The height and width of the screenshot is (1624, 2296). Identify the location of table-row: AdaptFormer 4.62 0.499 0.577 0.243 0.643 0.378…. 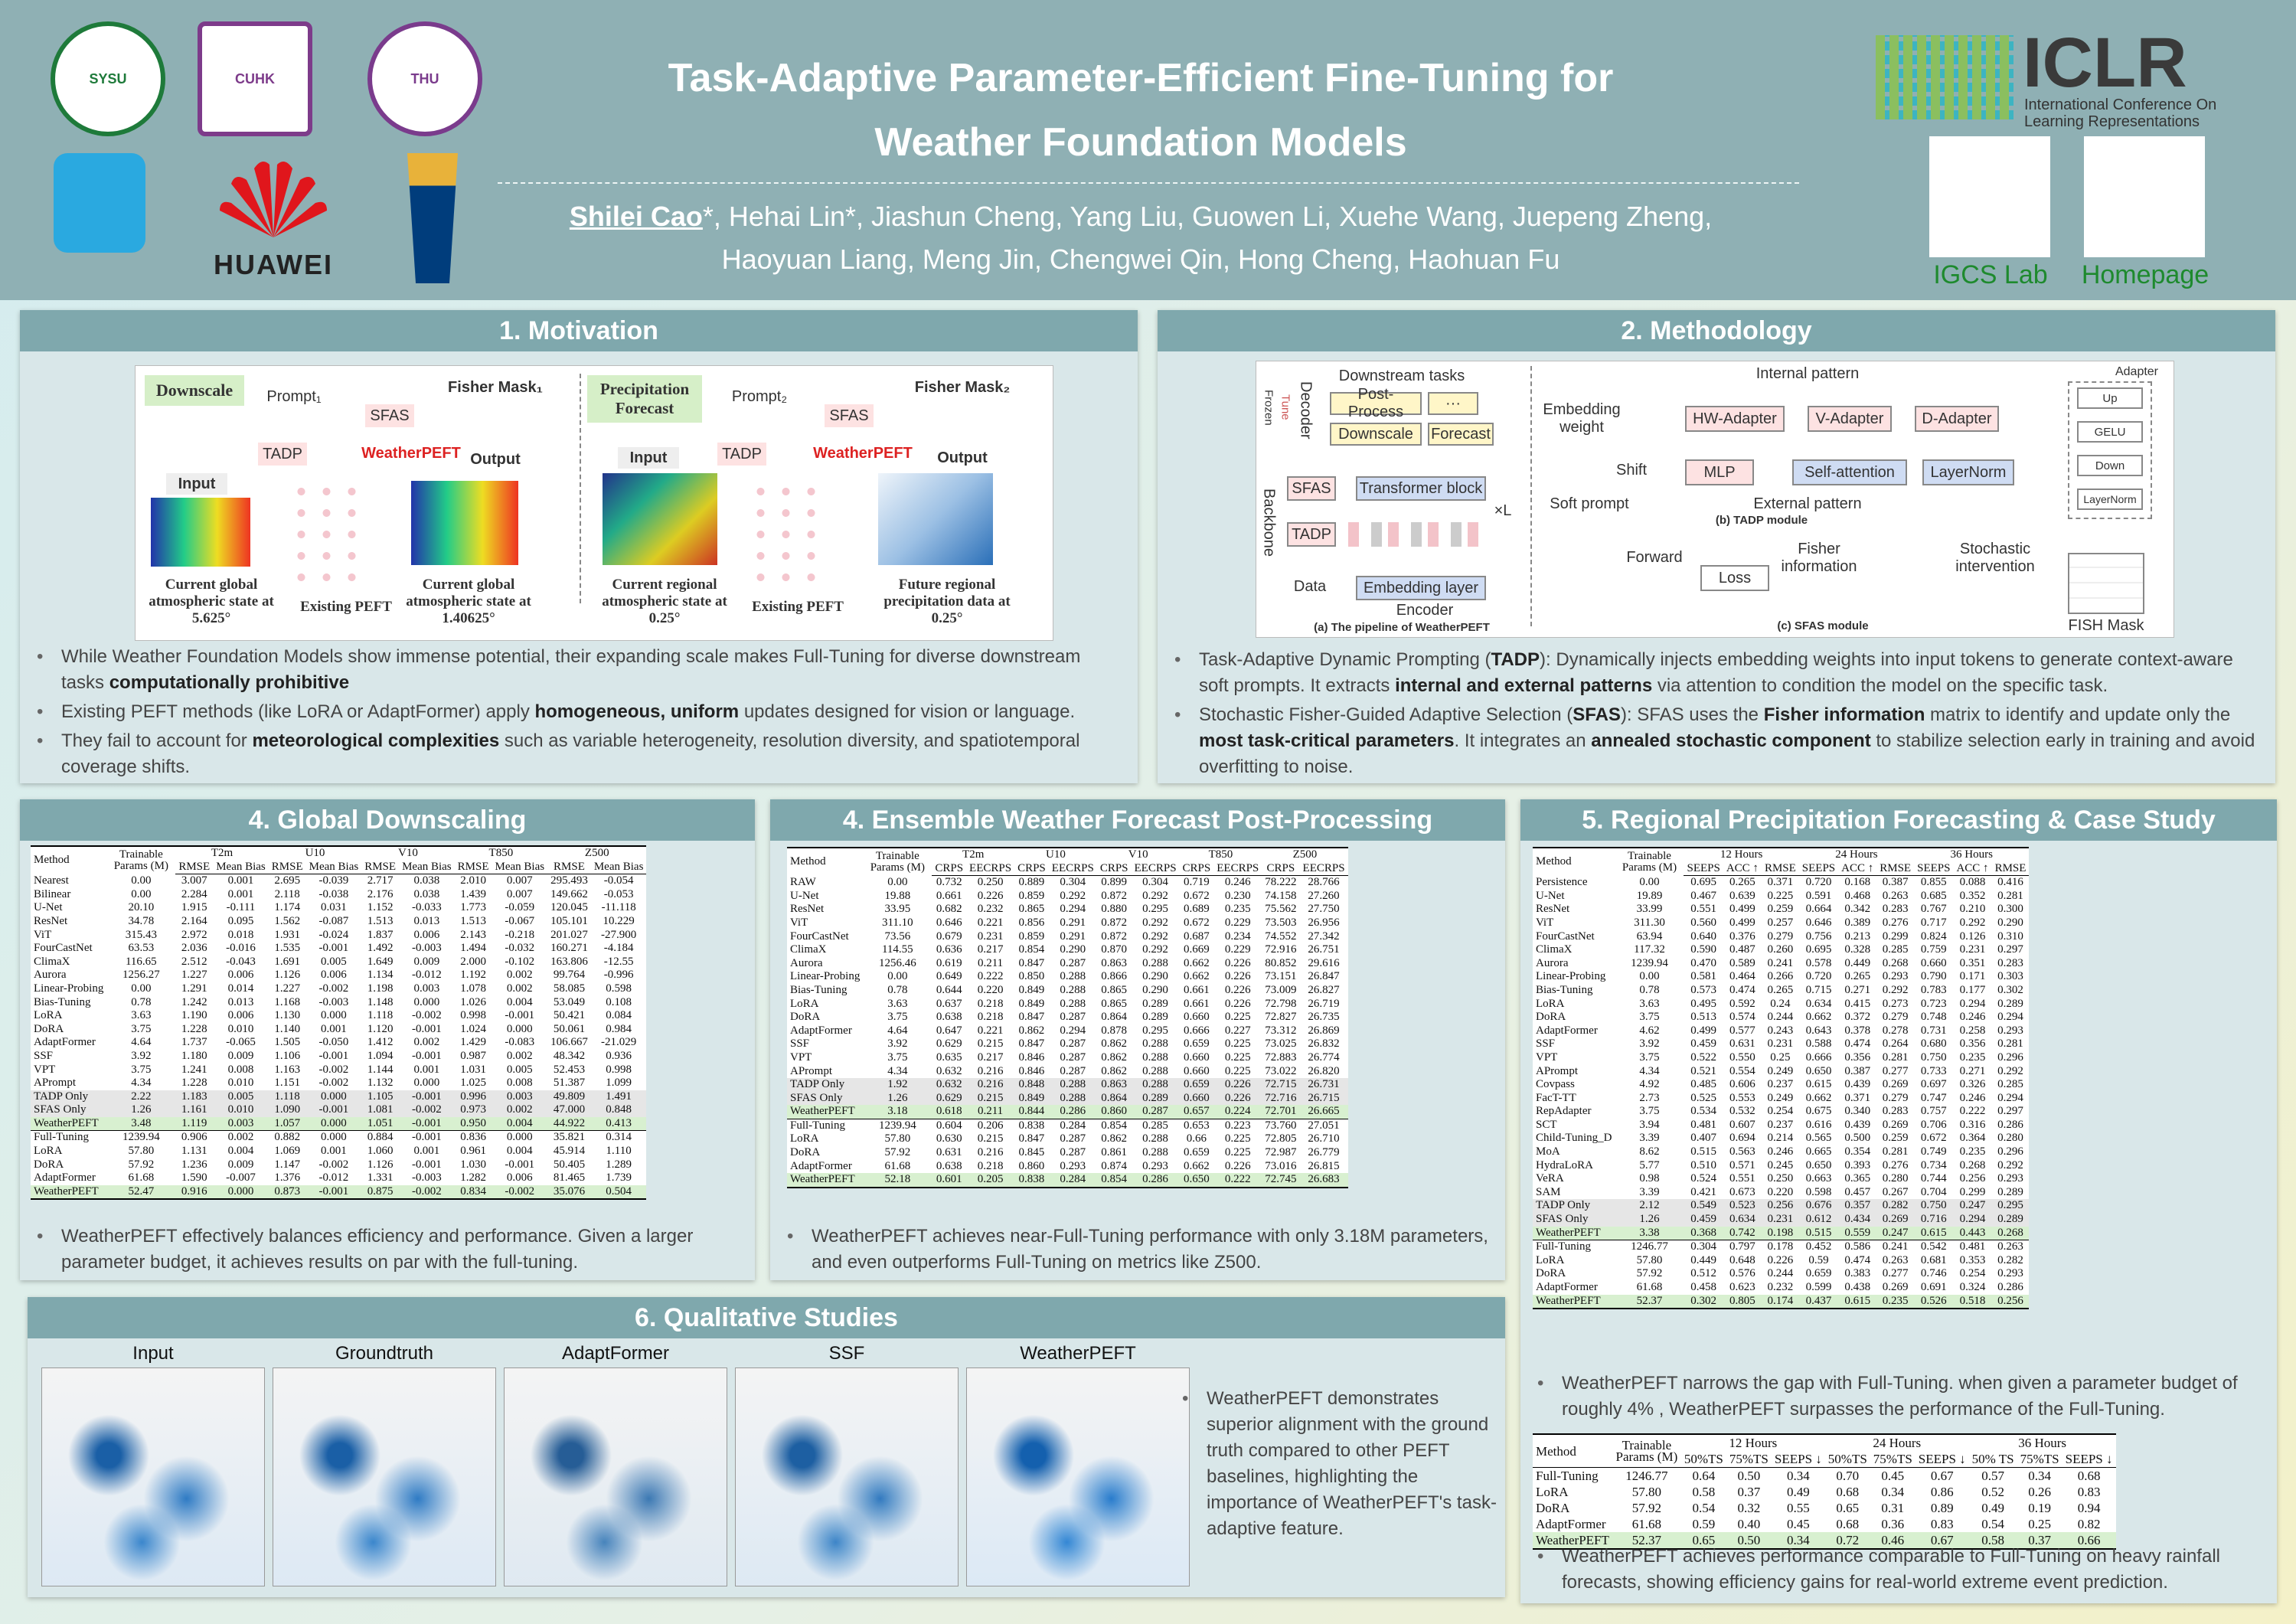
(1781, 1031).